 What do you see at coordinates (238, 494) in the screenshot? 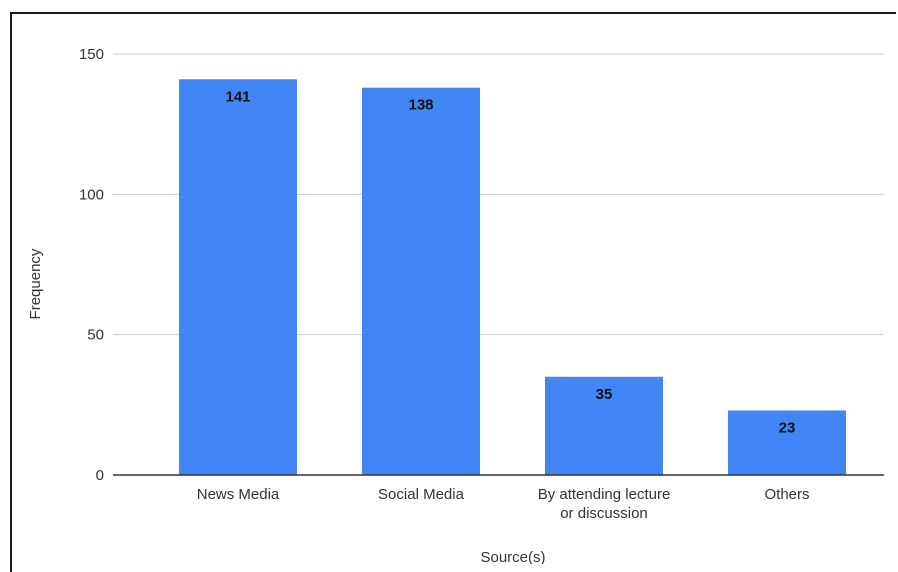
I see `x-tick-label: News Media` at bounding box center [238, 494].